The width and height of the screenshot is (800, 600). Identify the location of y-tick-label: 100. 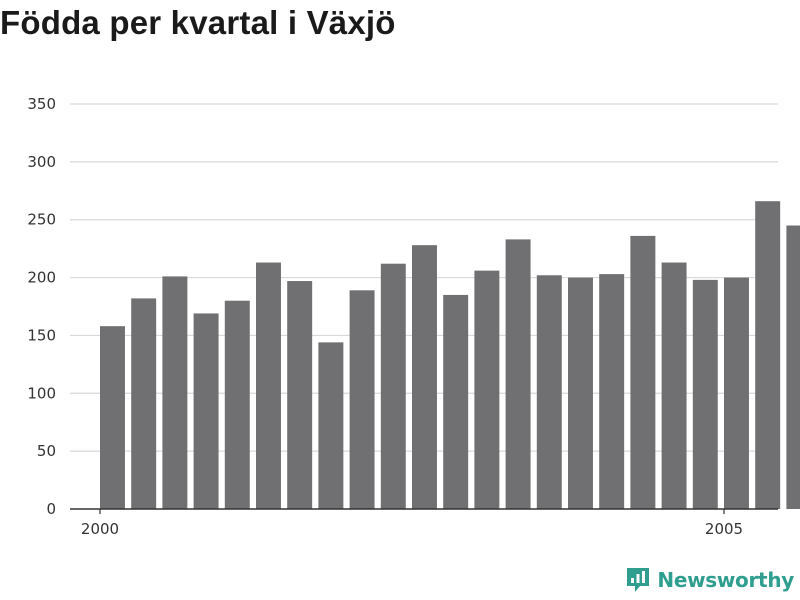
(41, 393).